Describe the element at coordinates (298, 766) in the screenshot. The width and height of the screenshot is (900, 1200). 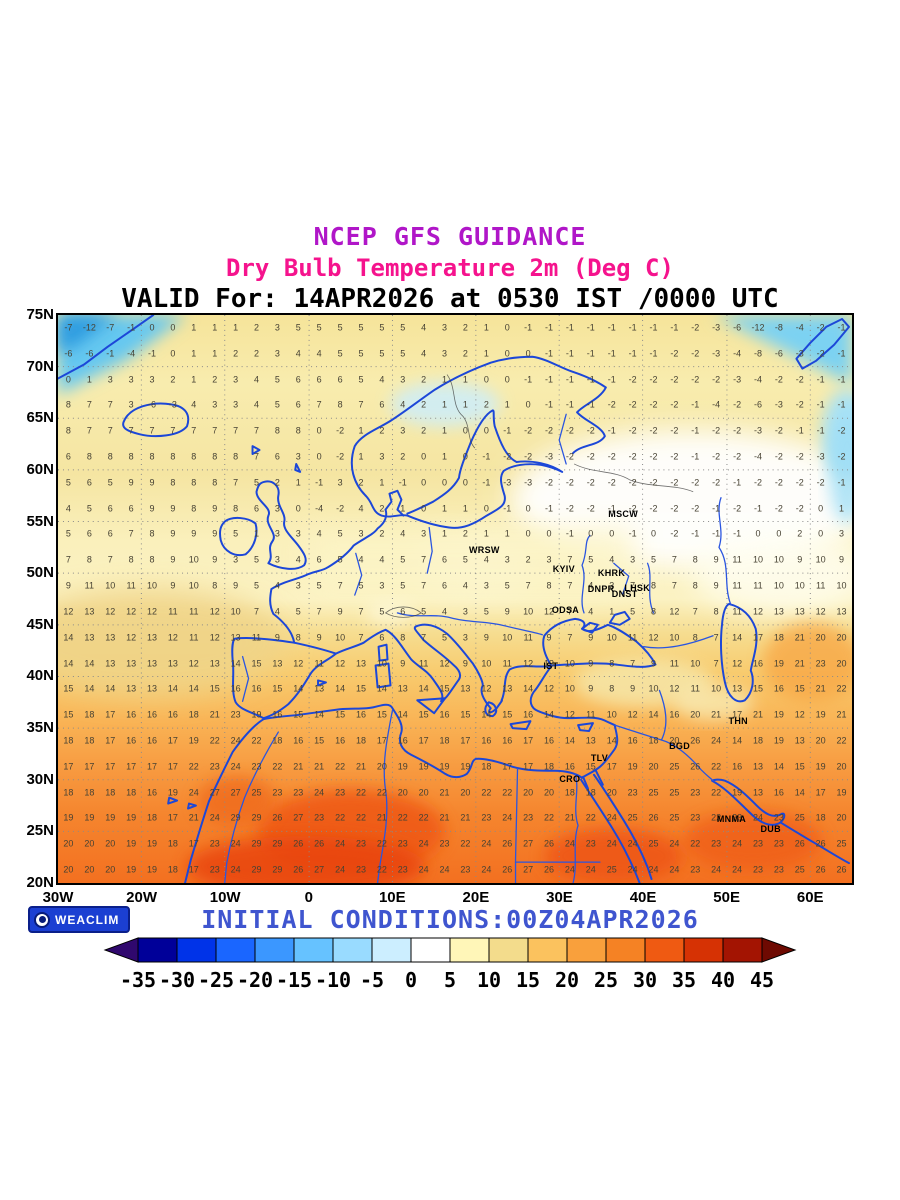
I see `temperature-value: 21` at that location.